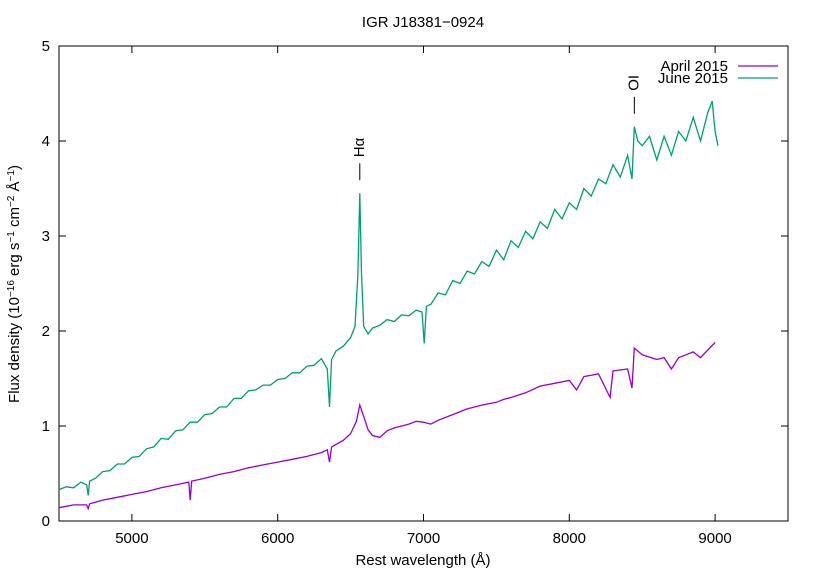  What do you see at coordinates (14, 219) in the screenshot?
I see `y-axis-label-part: cm` at bounding box center [14, 219].